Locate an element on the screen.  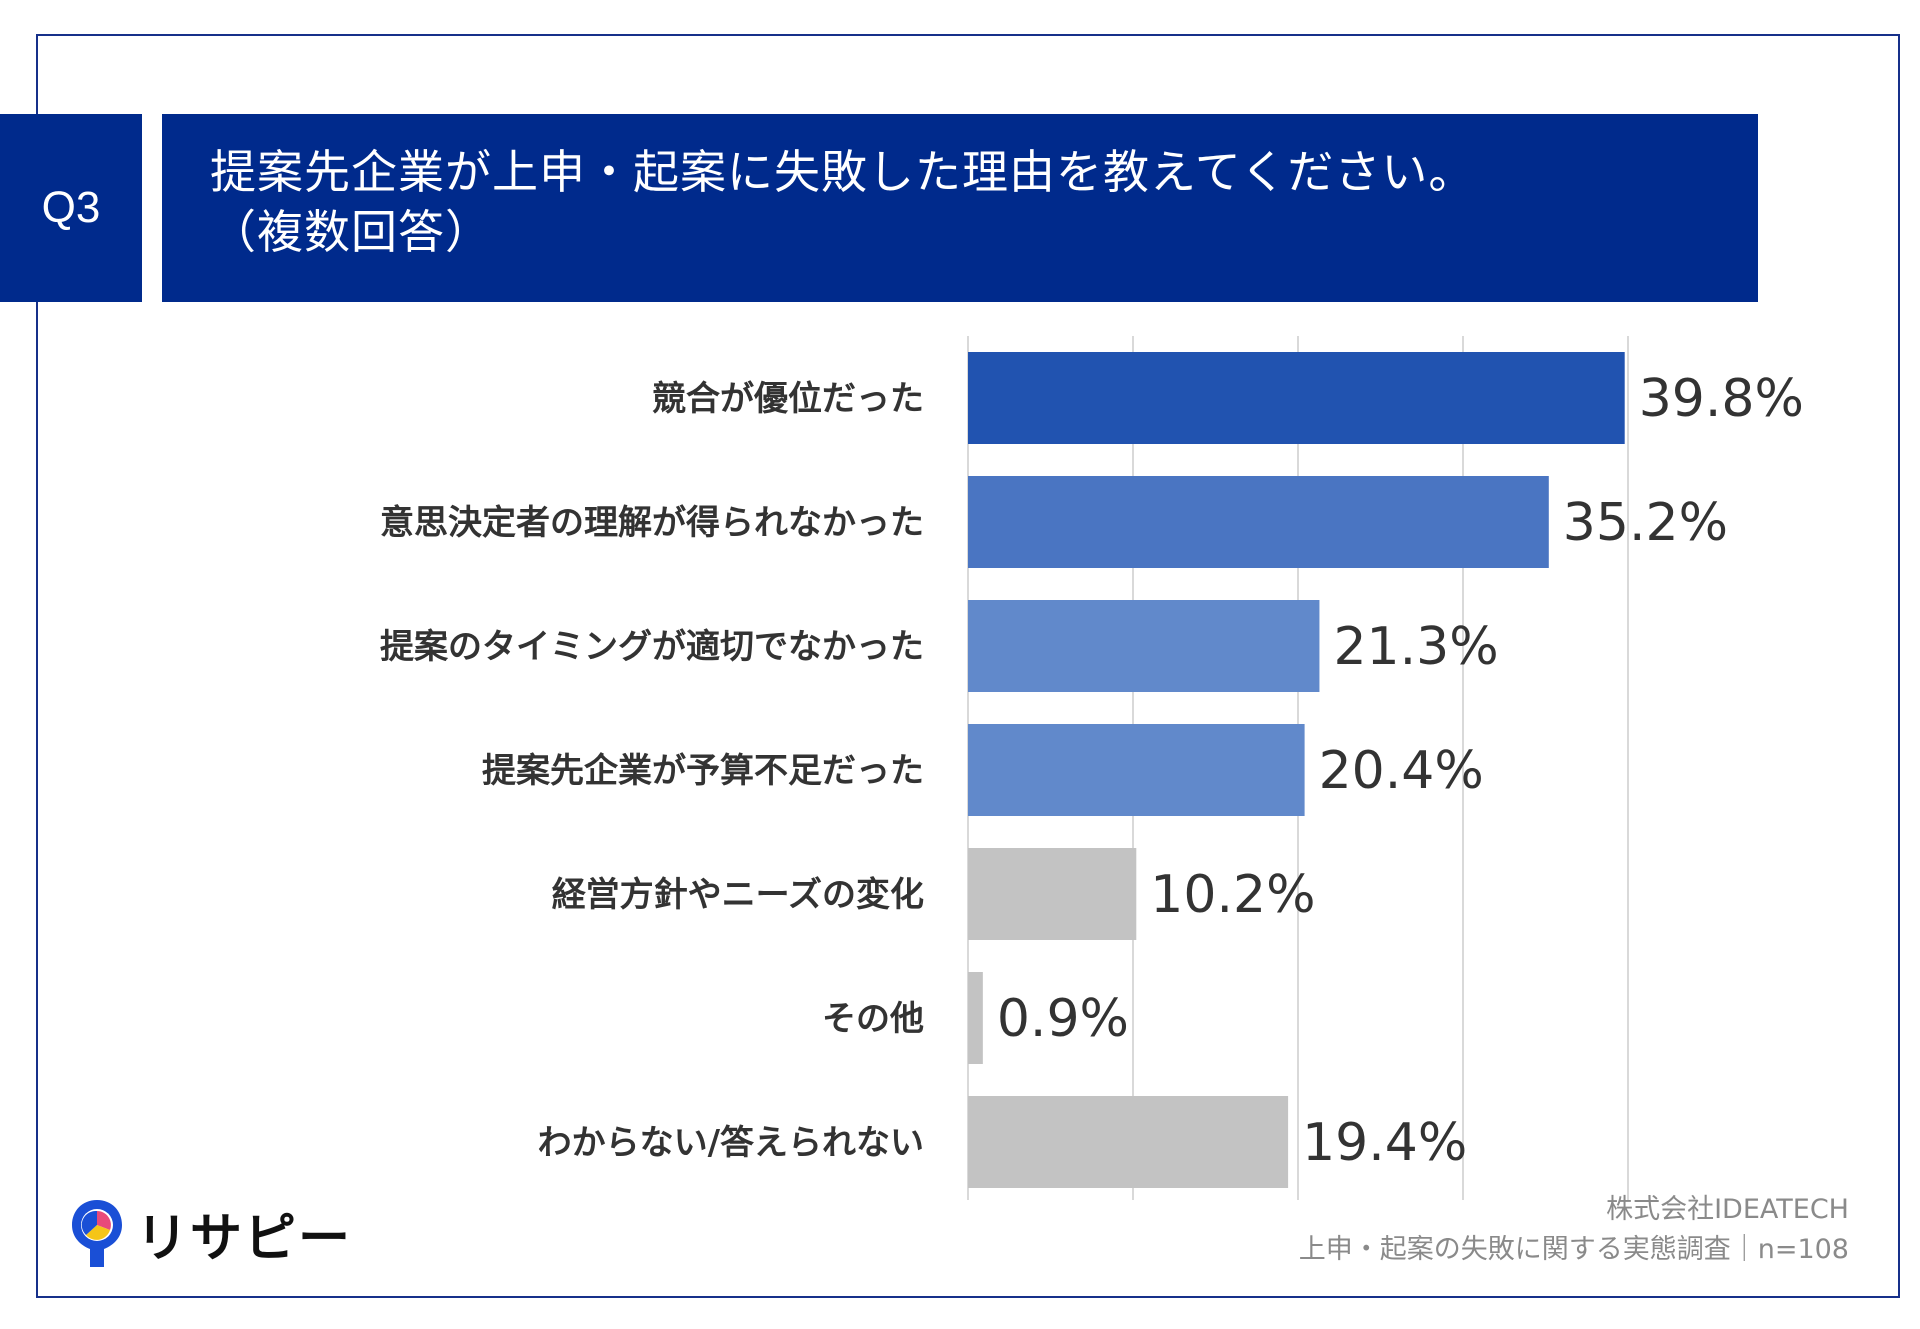
footer: 株式会社IDEATECH 上申・起案の失敗に関する実態調査｜n=108 is located at coordinates (1574, 1230).